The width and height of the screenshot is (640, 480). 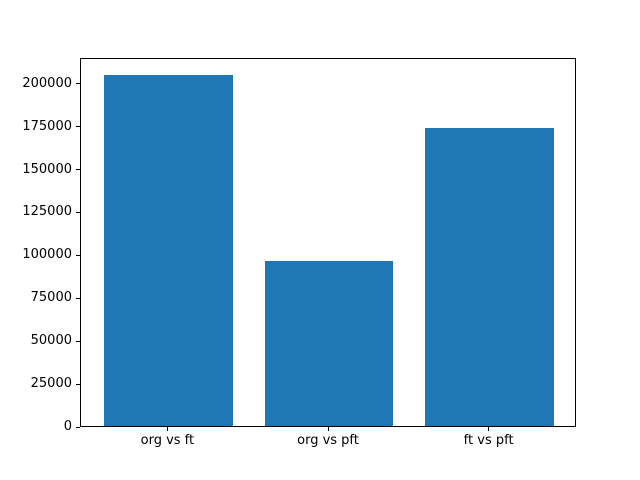 What do you see at coordinates (51, 384) in the screenshot?
I see `y-tick-label: 25000` at bounding box center [51, 384].